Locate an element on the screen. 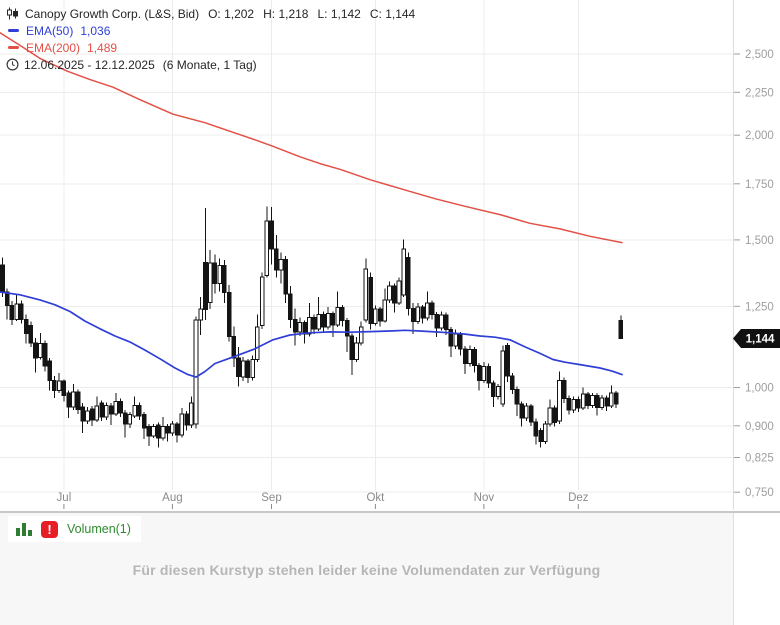  last-price-badge: 1,144 is located at coordinates (756, 338).